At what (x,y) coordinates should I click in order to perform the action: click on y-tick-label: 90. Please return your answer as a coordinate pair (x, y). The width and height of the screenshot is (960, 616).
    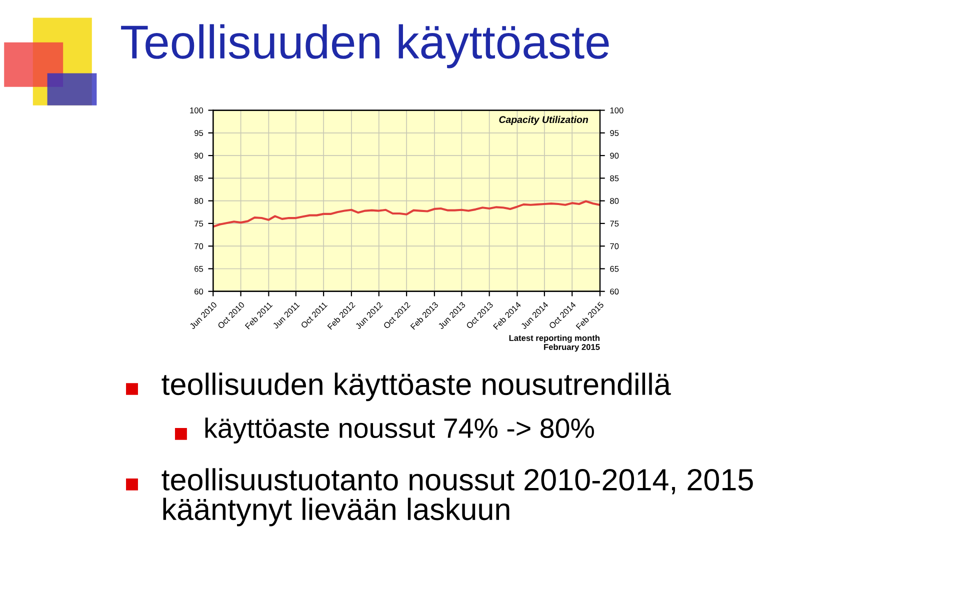
    Looking at the image, I should click on (199, 155).